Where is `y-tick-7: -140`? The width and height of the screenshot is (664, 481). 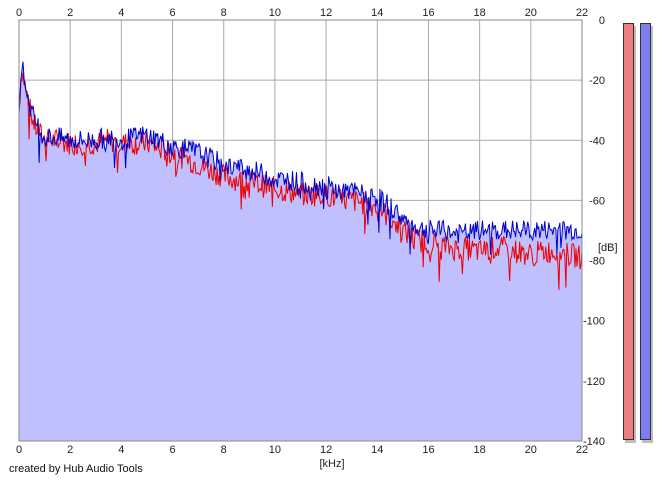 y-tick-7: -140 is located at coordinates (594, 442).